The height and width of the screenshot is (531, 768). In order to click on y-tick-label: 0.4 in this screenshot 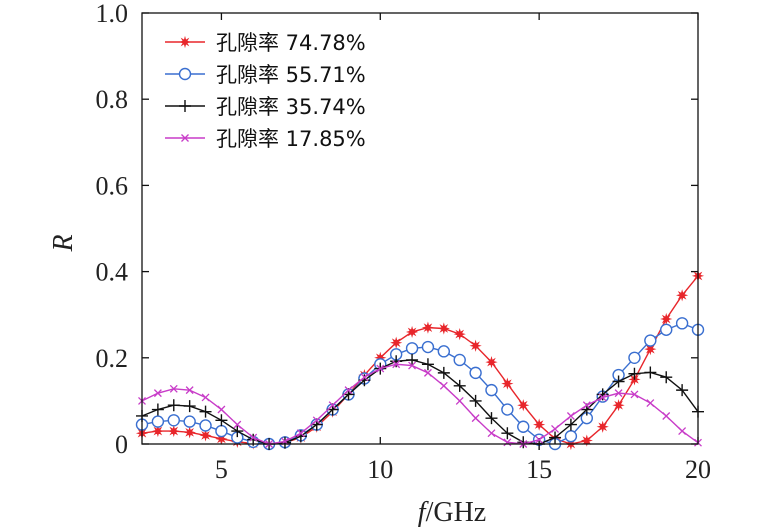, I will do `click(112, 272)`.